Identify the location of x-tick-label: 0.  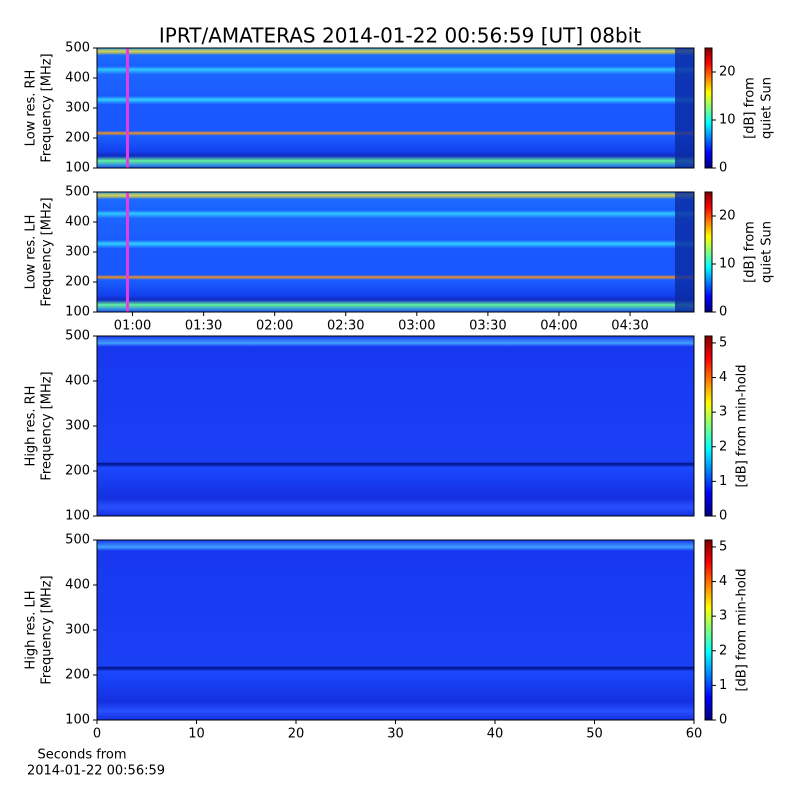
(97, 734).